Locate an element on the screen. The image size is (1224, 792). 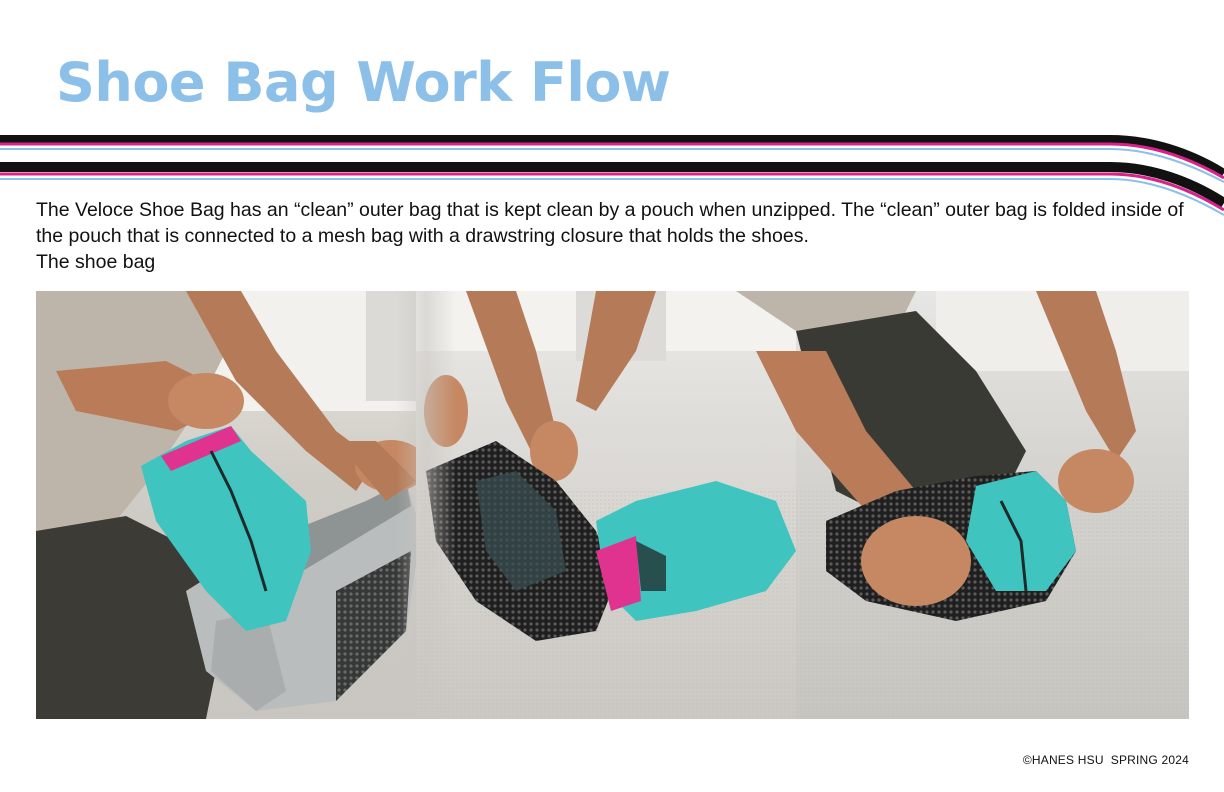
stripe-magenta-top is located at coordinates (612, 161).